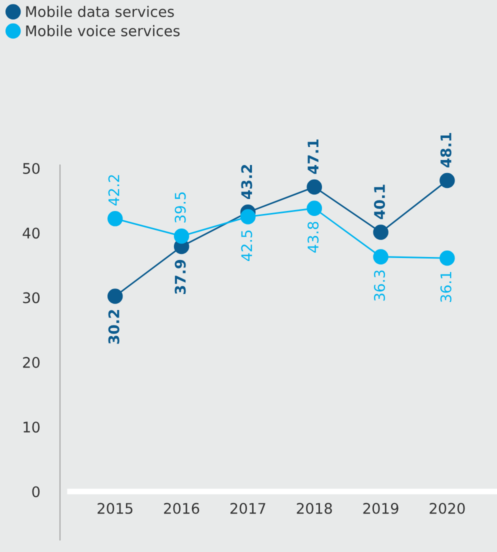 The height and width of the screenshot is (552, 497). I want to click on y-tick-label: 50, so click(31, 168).